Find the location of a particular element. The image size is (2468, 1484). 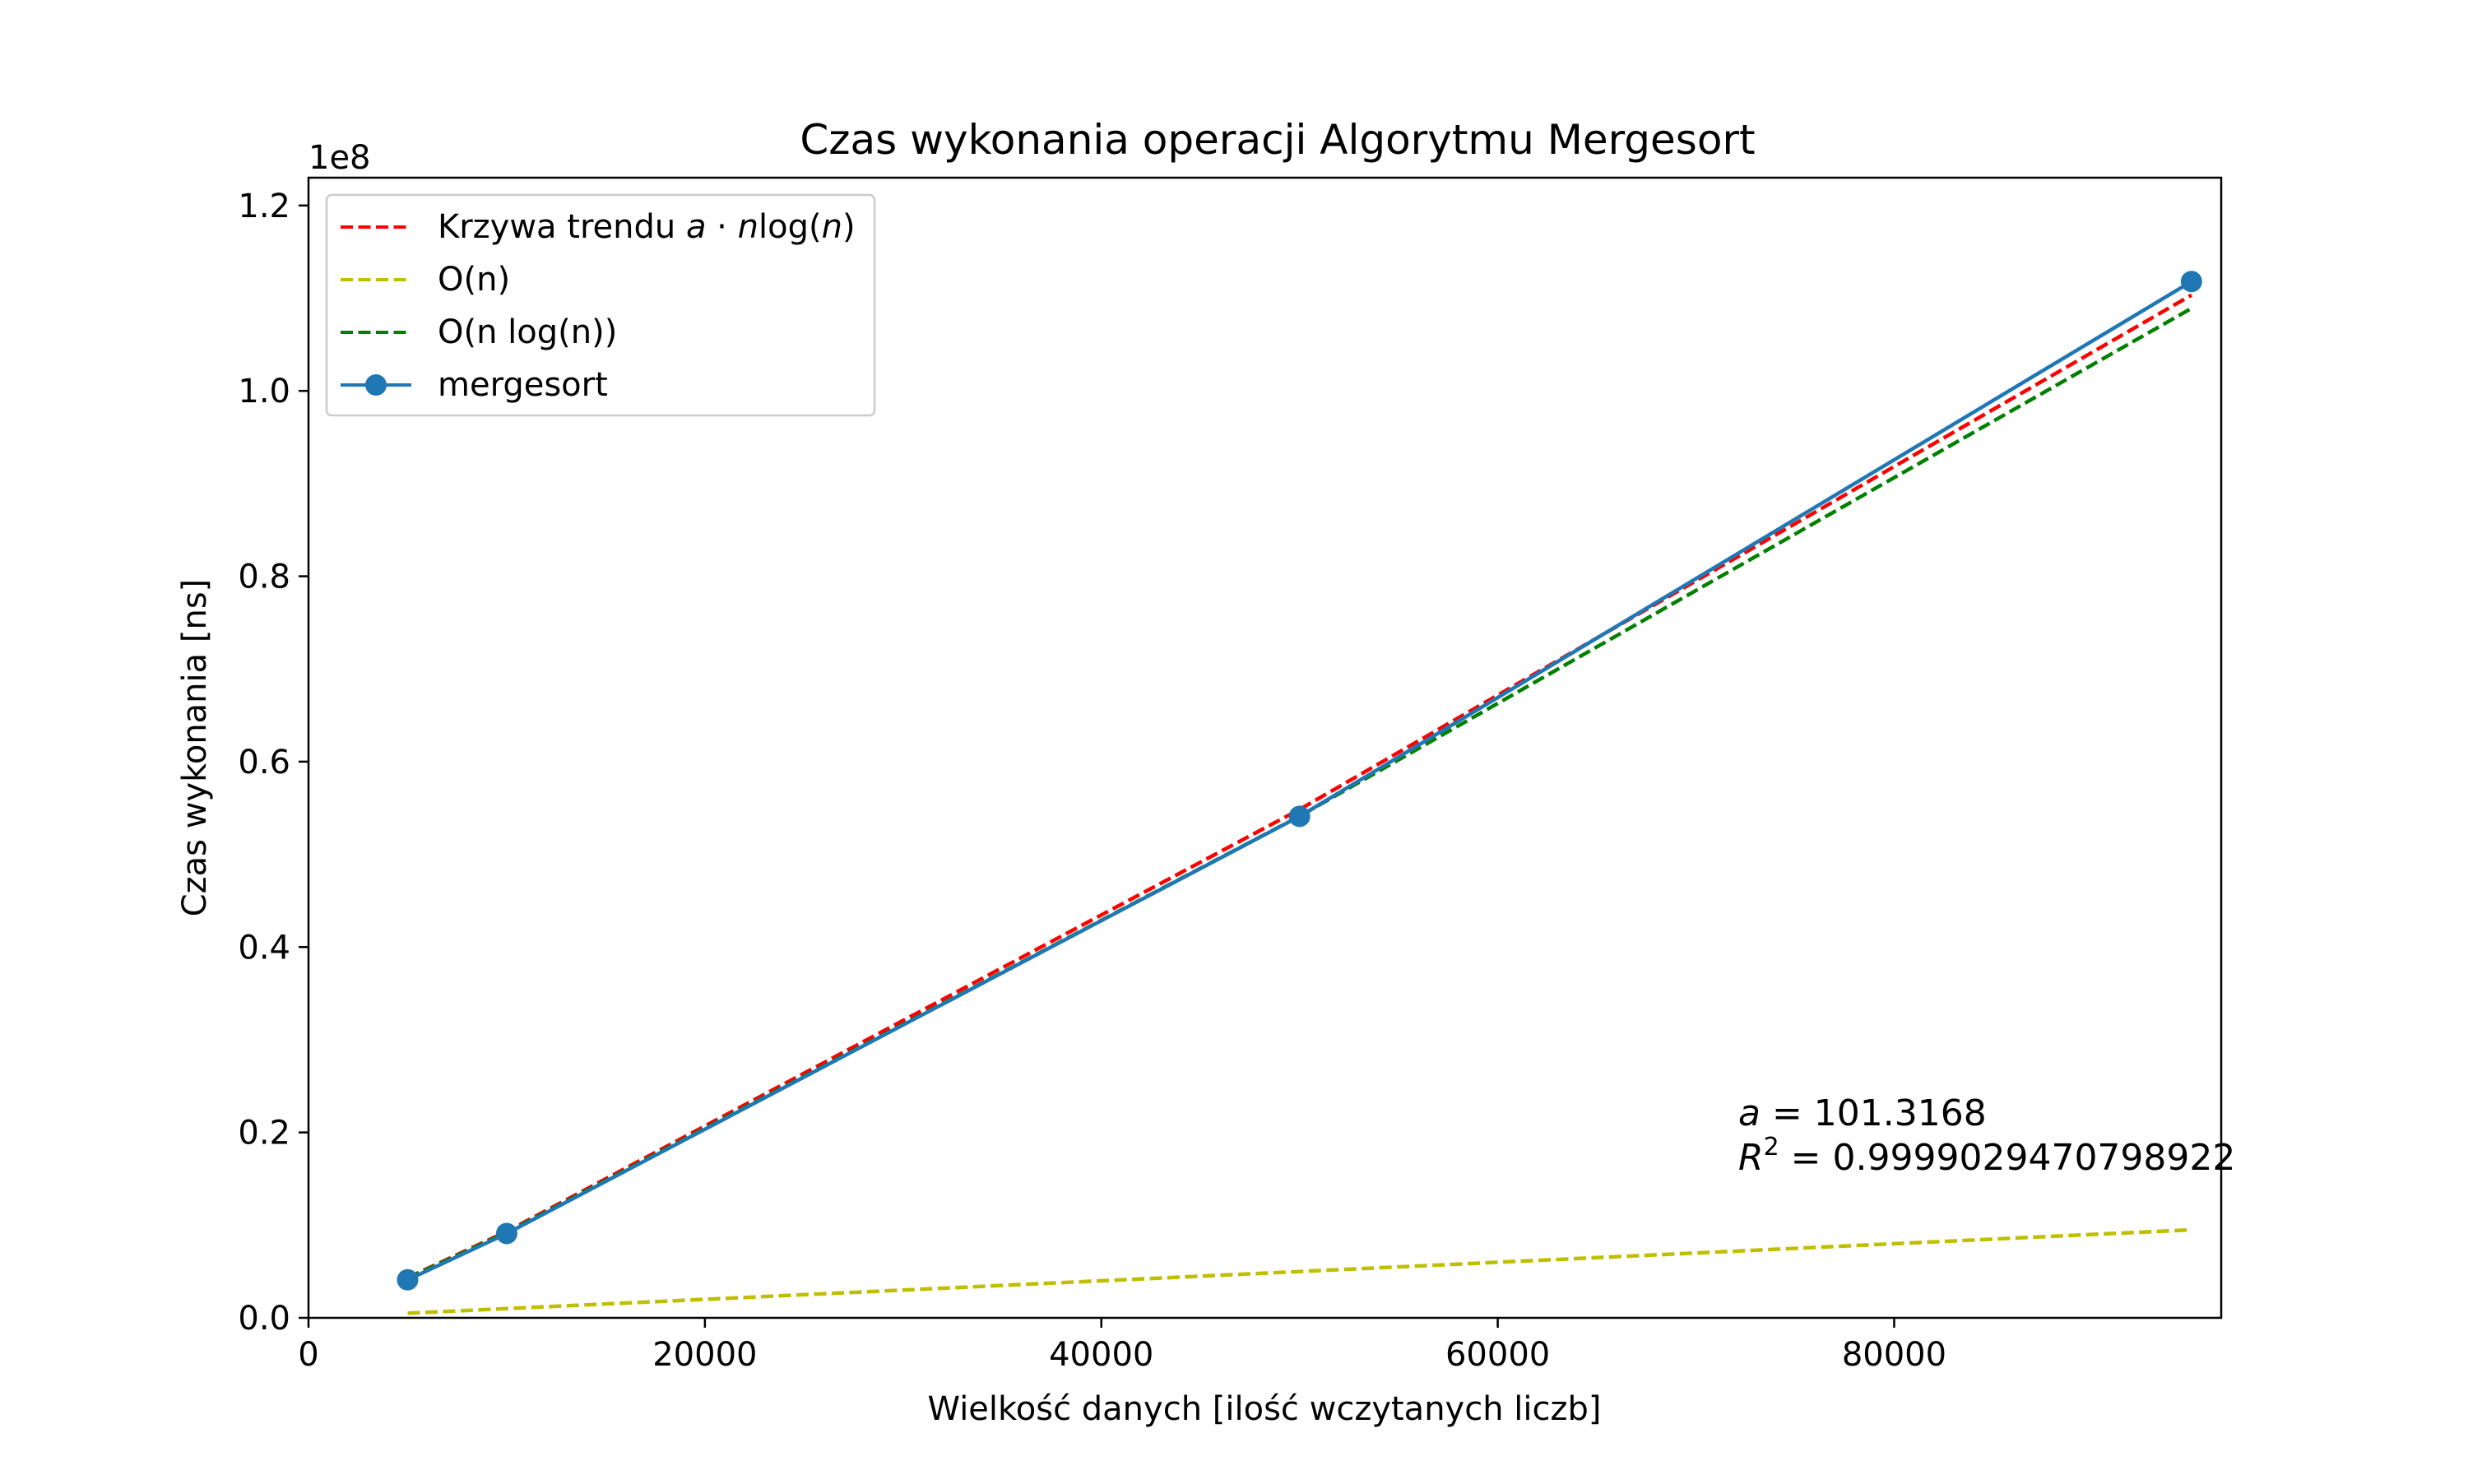

y-axis-ticks: 0.0 0.2 0.4 0.6 0.8 1.0 1.2 is located at coordinates (273, 763).